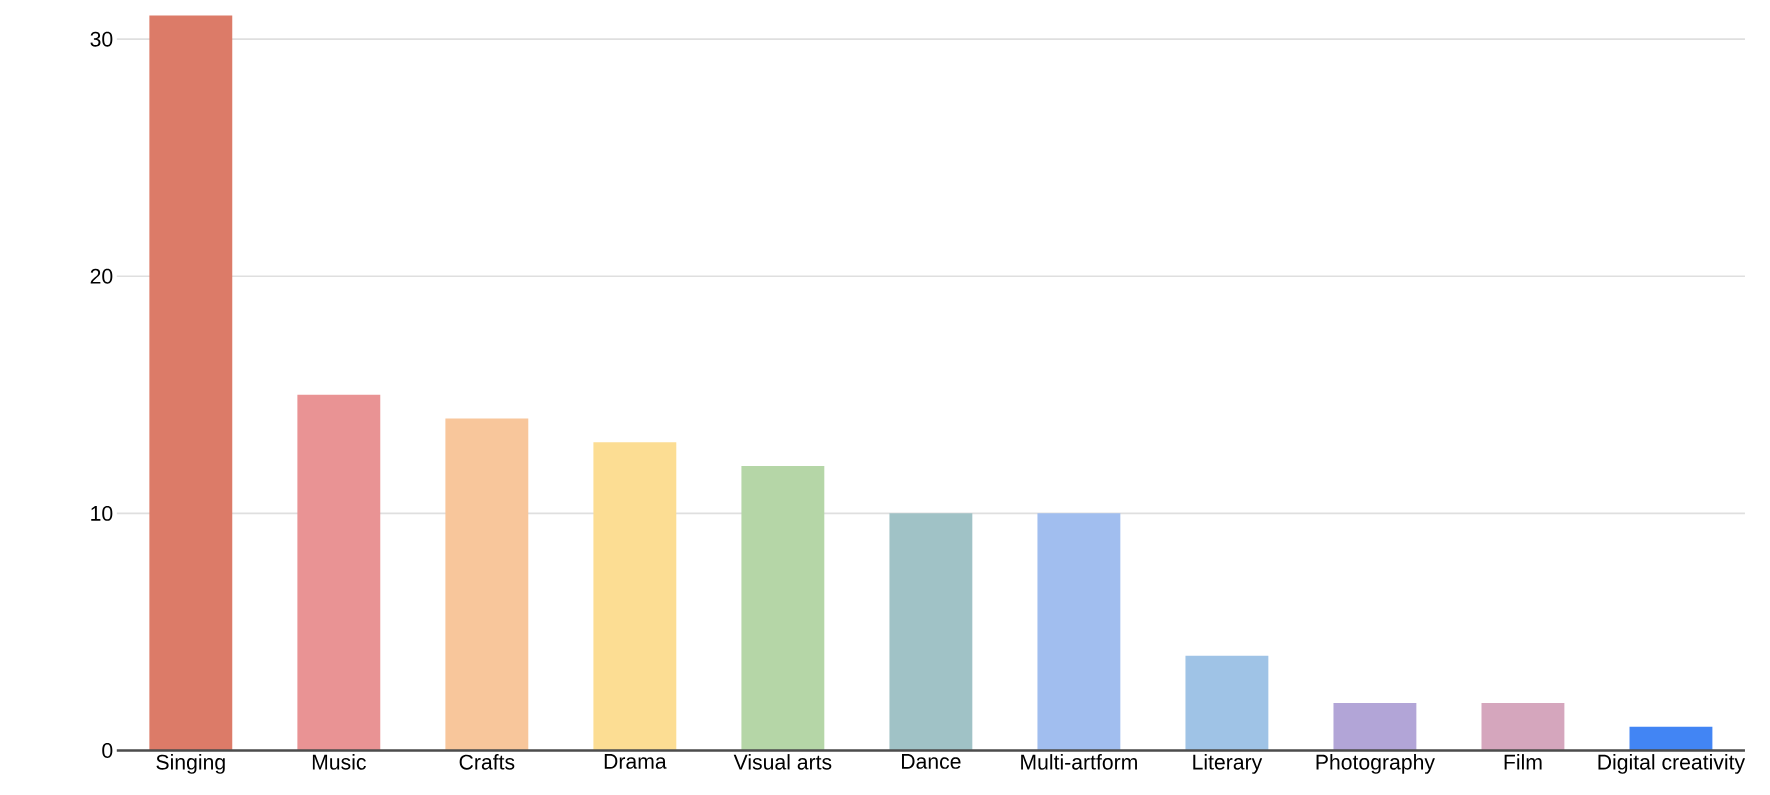 This screenshot has height=795, width=1770. What do you see at coordinates (107, 751) in the screenshot?
I see `y-tick-label: 0` at bounding box center [107, 751].